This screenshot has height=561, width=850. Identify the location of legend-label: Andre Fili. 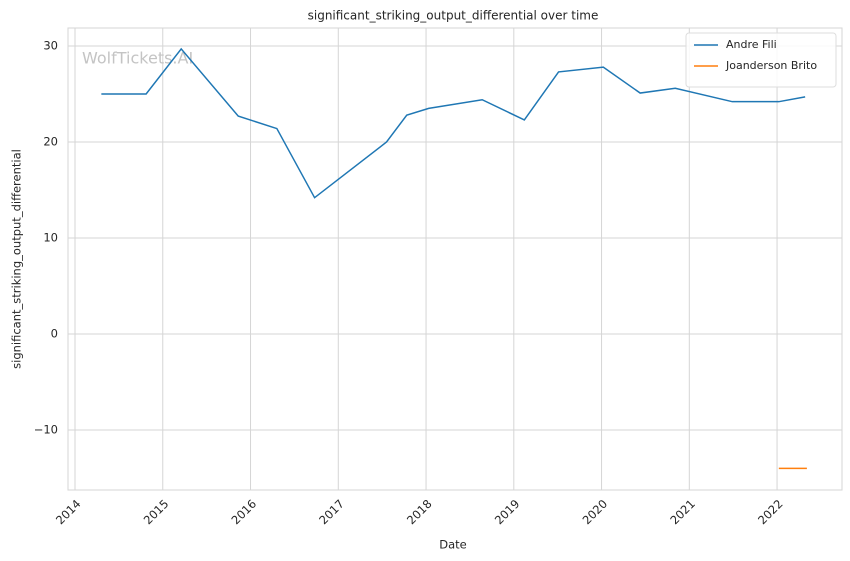
(751, 44).